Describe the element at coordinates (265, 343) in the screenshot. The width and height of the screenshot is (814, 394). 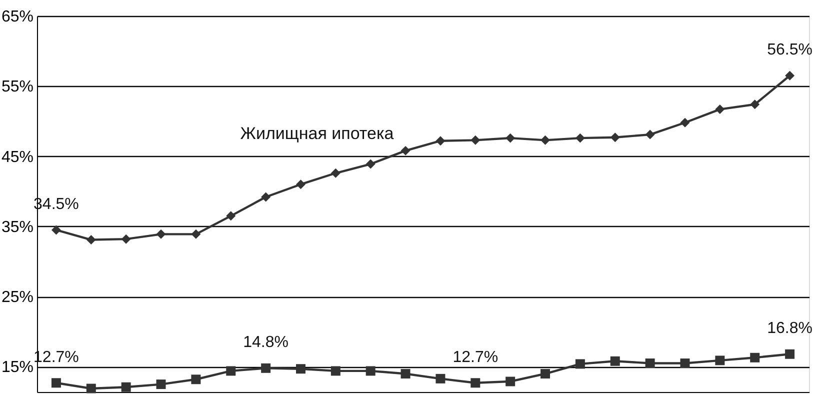
I see `data-label: 14.8%` at that location.